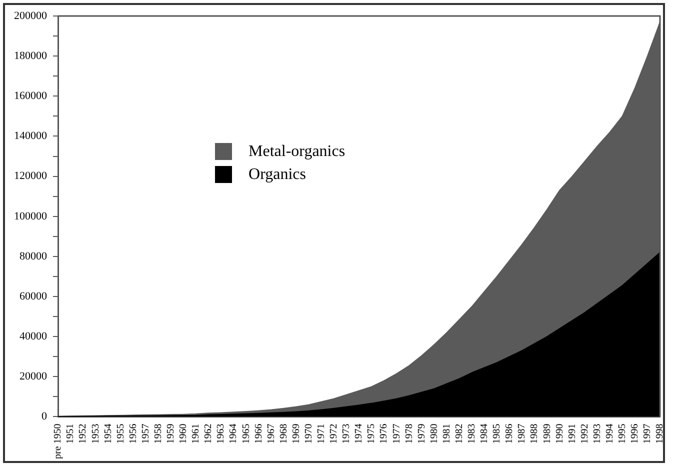 Image resolution: width=674 pixels, height=471 pixels. What do you see at coordinates (359, 434) in the screenshot?
I see `x-tick-label: 1974` at bounding box center [359, 434].